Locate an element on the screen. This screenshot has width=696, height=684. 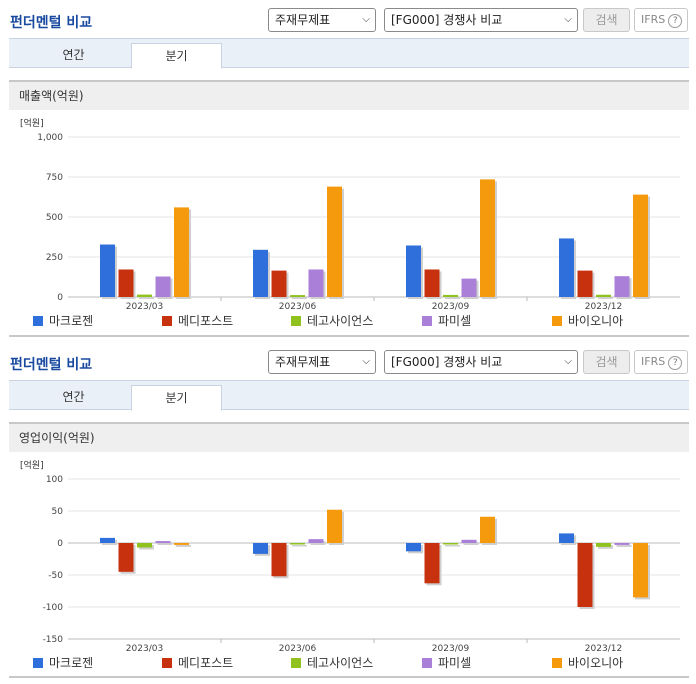
x-tick-label: 2023/06 is located at coordinates (298, 306).